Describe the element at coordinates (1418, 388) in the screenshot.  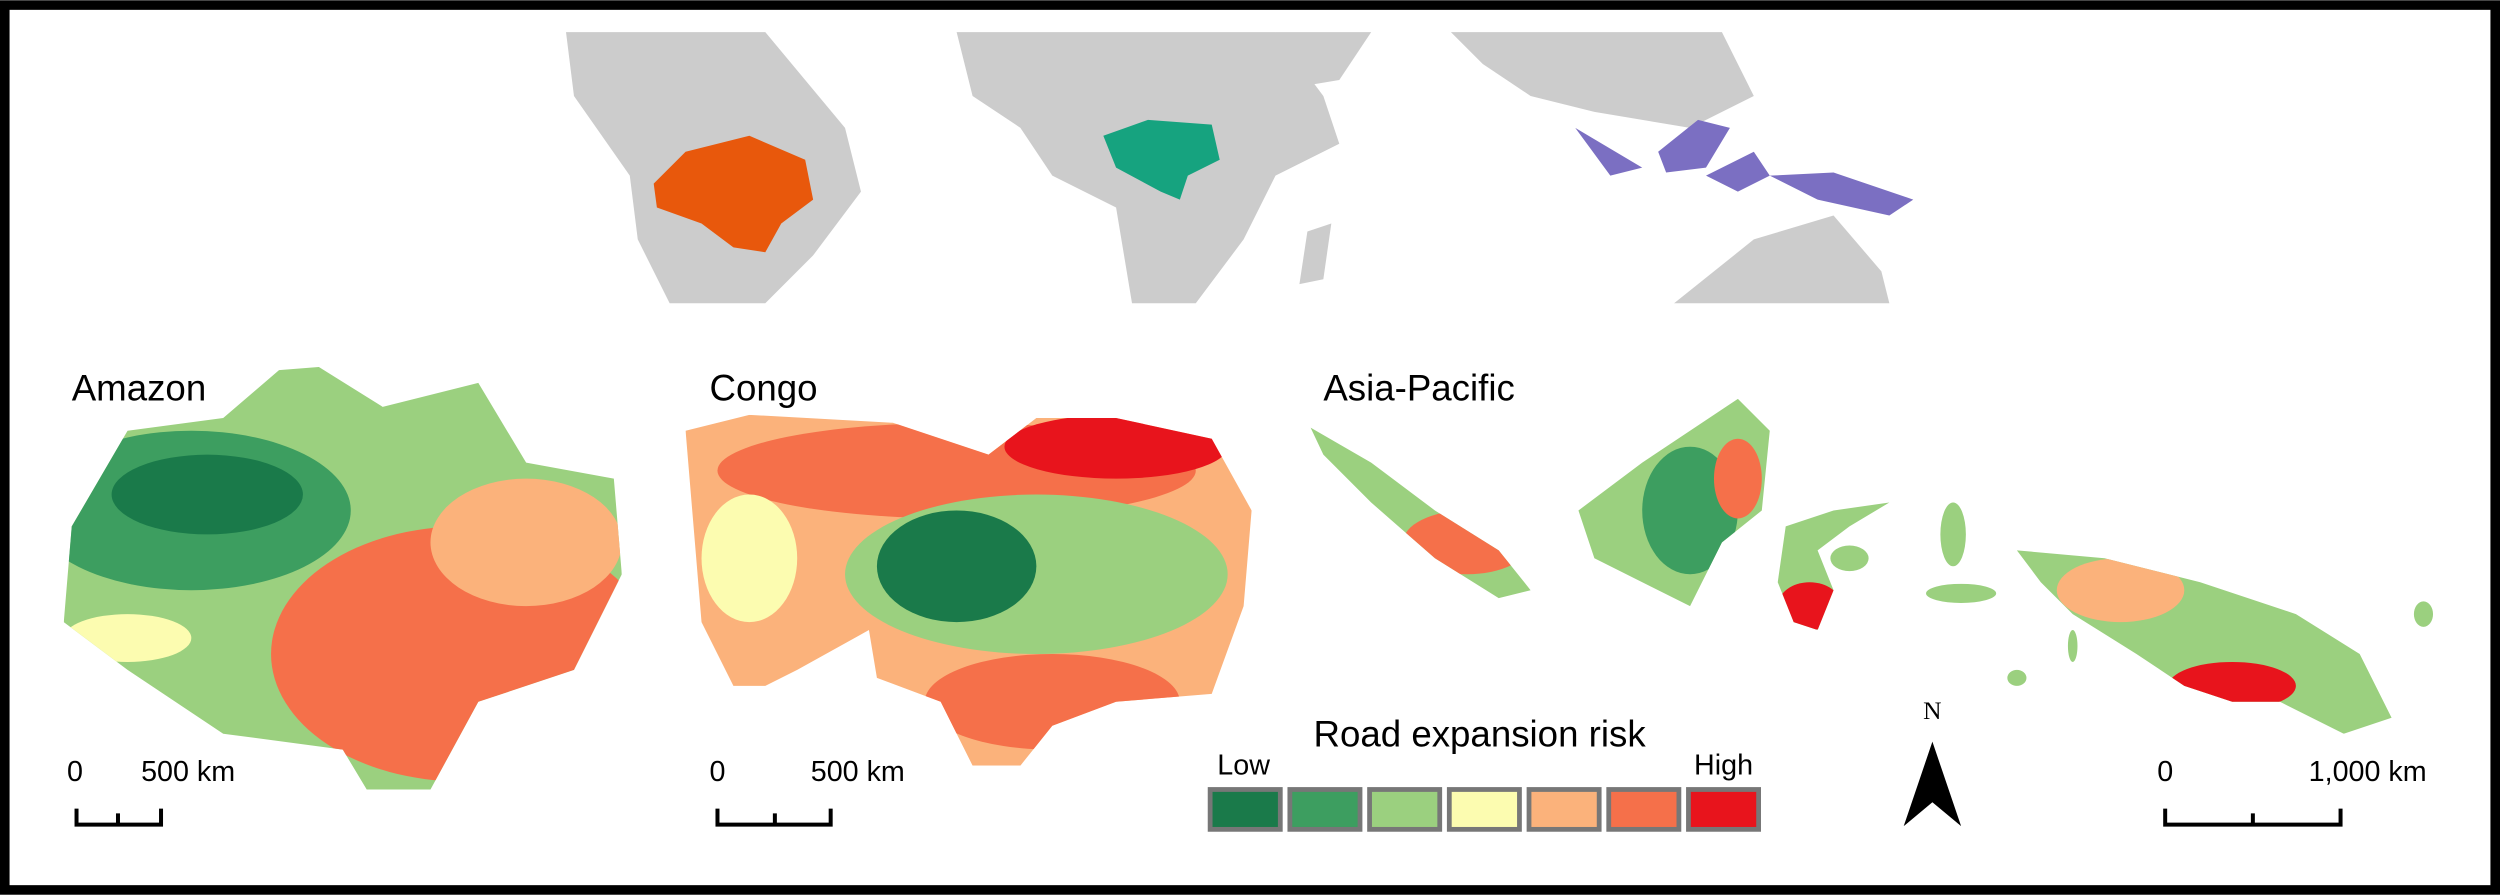
I see `region-label: Asia-Pacific` at that location.